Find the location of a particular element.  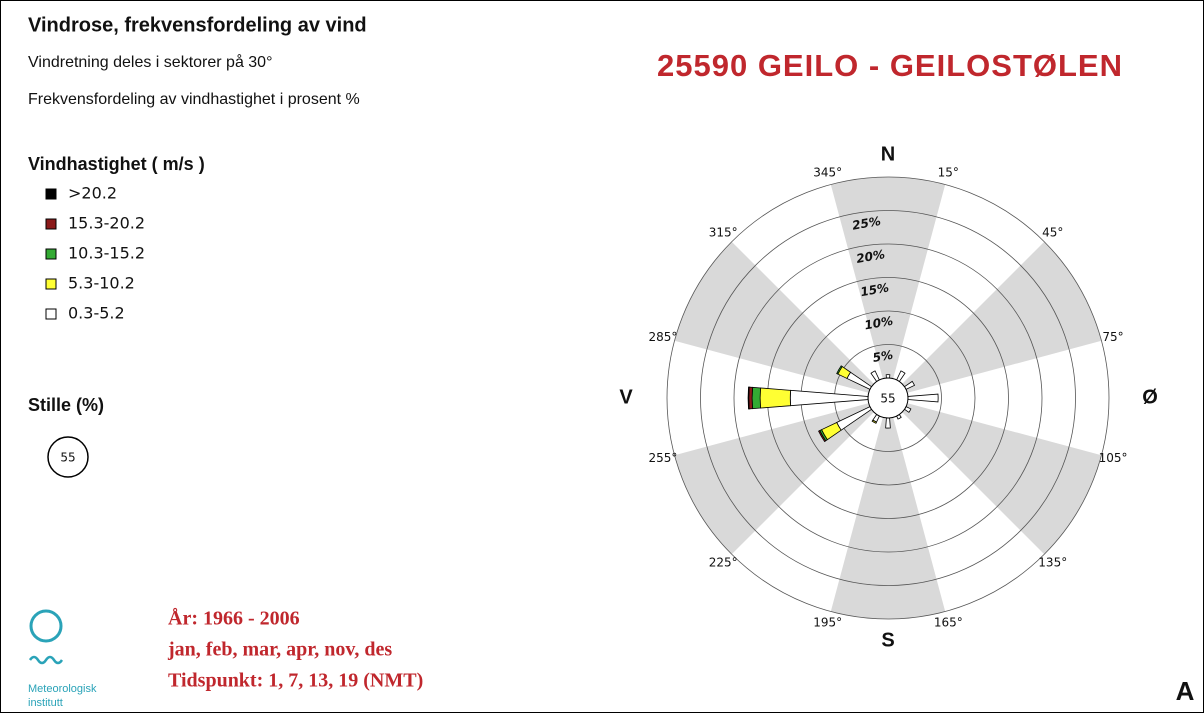

chart-title: Vindrose, frekvensfordeling av vind is located at coordinates (197, 25).